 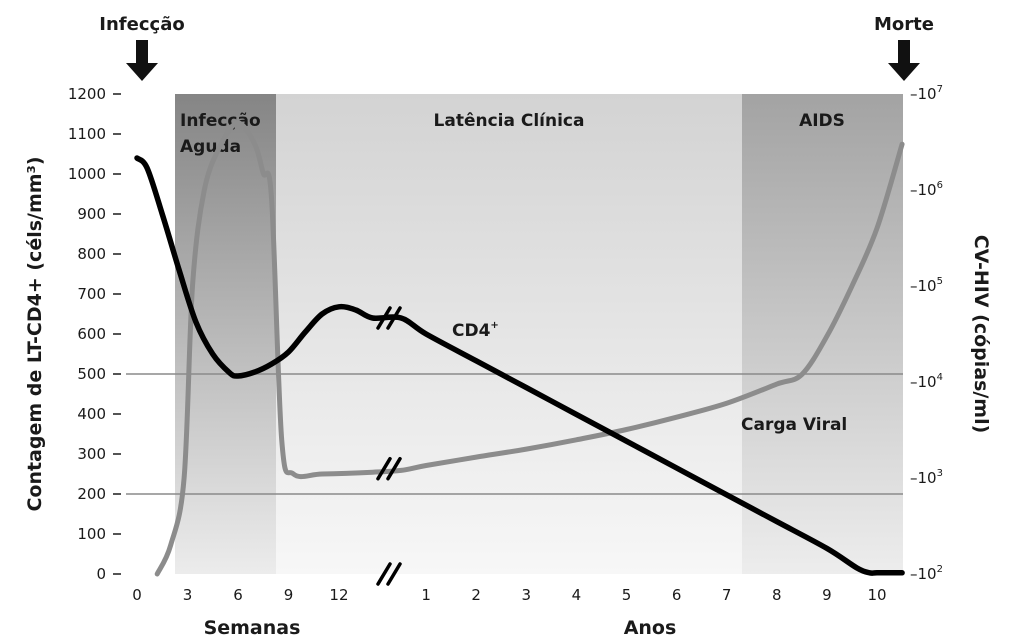 I want to click on right-tick-exponent: 3, so click(x=940, y=473).